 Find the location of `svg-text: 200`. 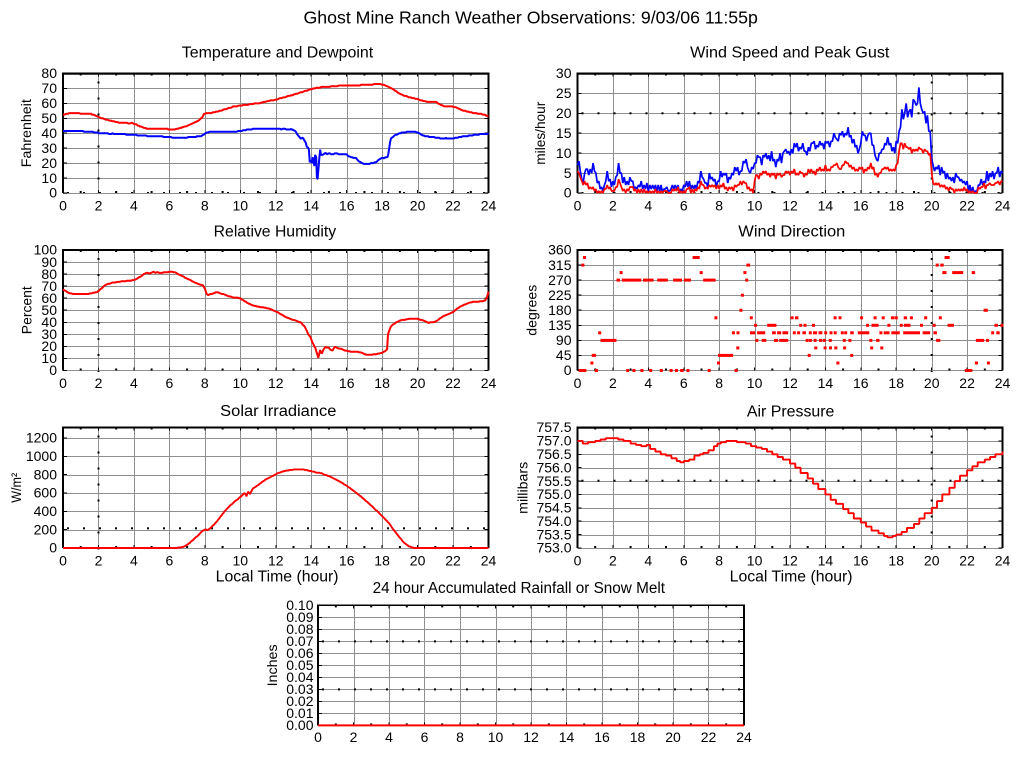

svg-text: 200 is located at coordinates (46, 529).